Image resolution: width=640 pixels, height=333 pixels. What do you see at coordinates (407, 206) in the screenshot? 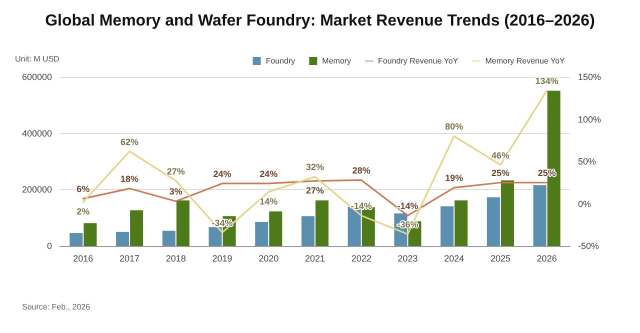
I see `data-label: -14%` at bounding box center [407, 206].